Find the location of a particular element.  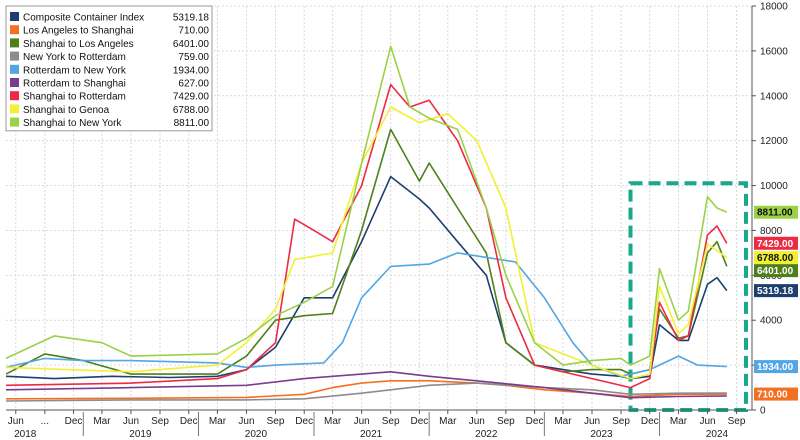

y-tick-label: 16000 is located at coordinates (774, 51).